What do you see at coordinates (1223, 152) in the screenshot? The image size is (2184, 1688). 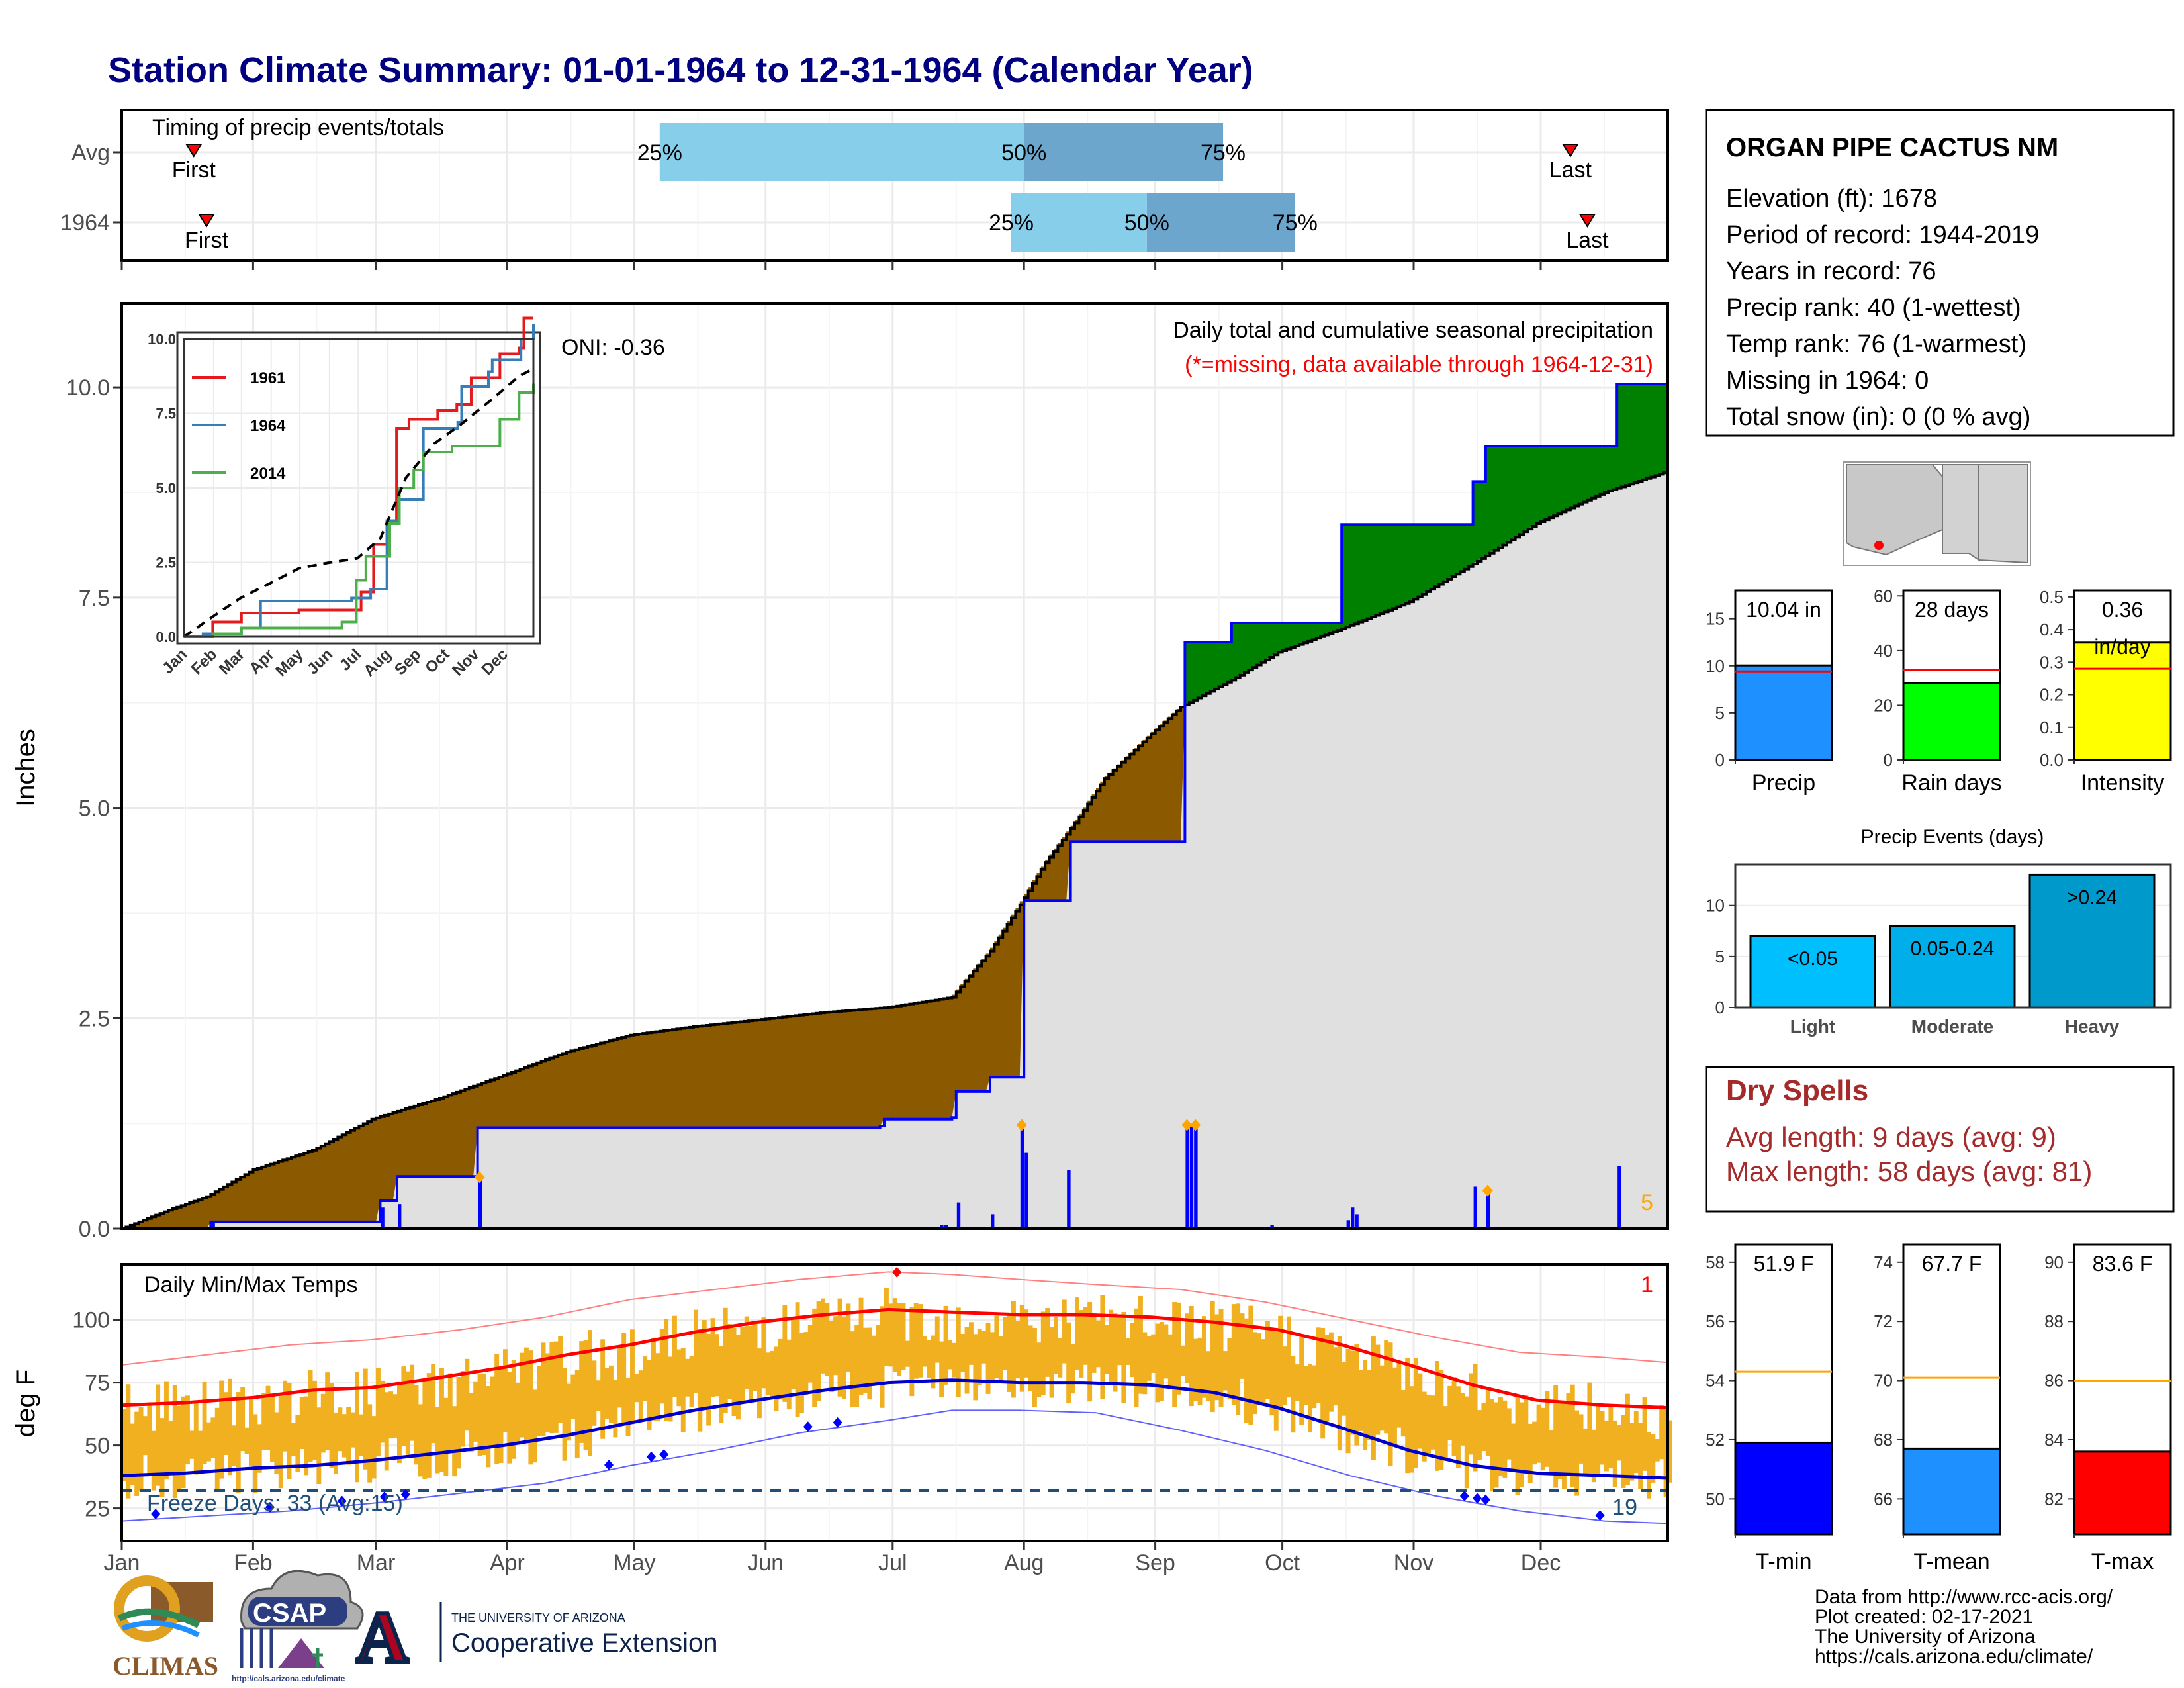 I see `timing-p75-label: 75%` at bounding box center [1223, 152].